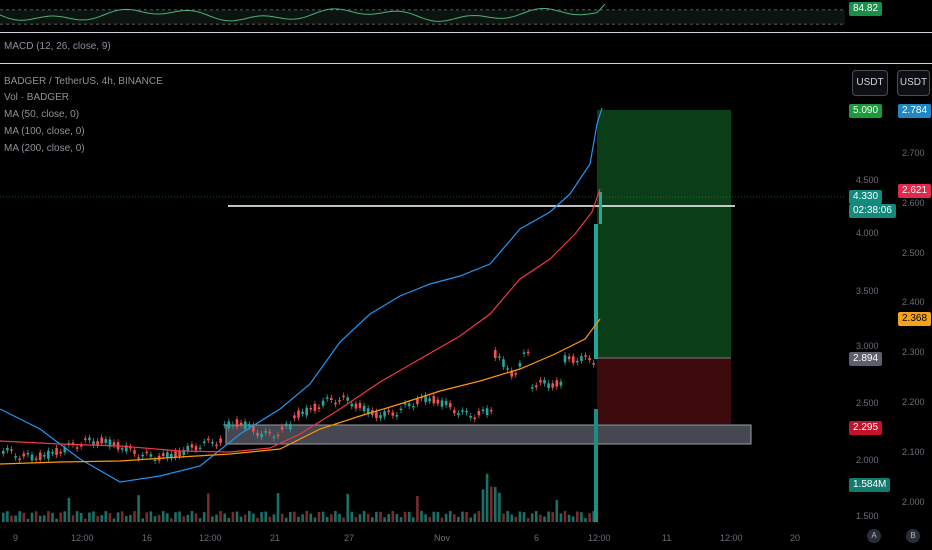  What do you see at coordinates (867, 291) in the screenshot?
I see `price-tick: 3.500` at bounding box center [867, 291].